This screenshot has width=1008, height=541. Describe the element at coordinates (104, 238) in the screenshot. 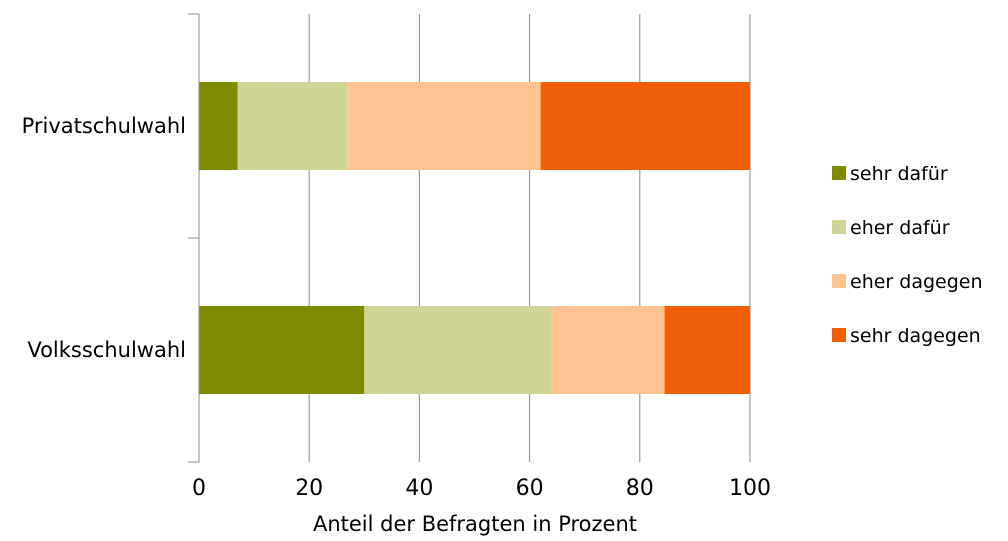

I see `category-labels: Privatschulwahl Volksschulwahl` at that location.